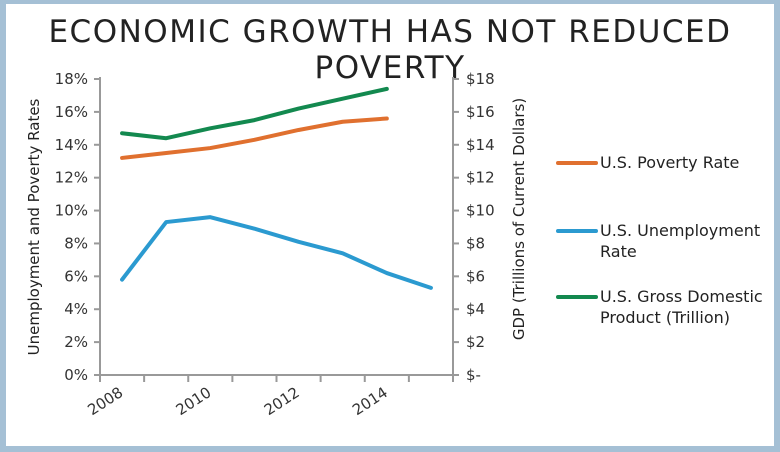 The height and width of the screenshot is (452, 780). Describe the element at coordinates (76, 243) in the screenshot. I see `y-tick-label: 8%` at that location.